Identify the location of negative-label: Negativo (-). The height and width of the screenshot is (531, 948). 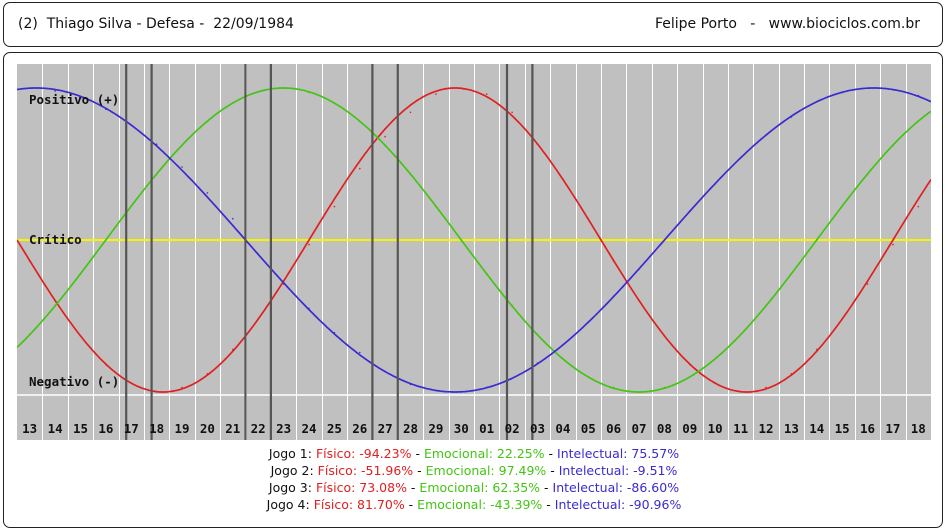
(74, 381).